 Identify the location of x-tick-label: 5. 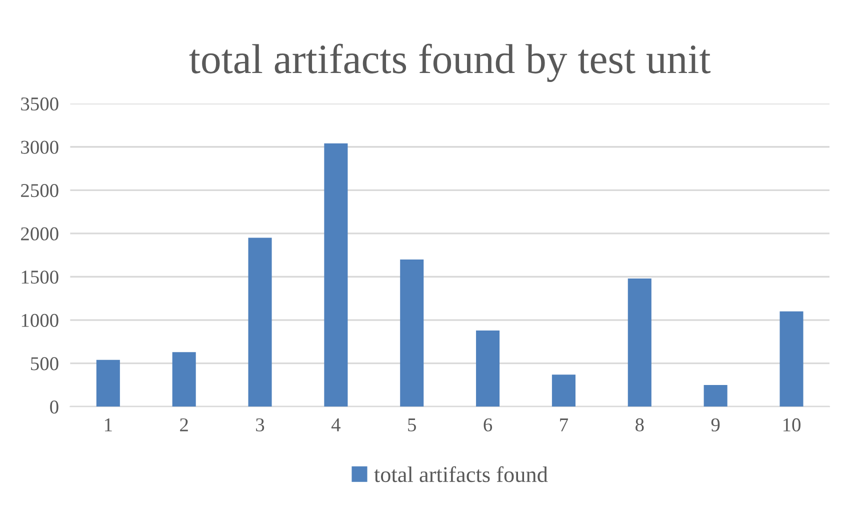
(412, 425).